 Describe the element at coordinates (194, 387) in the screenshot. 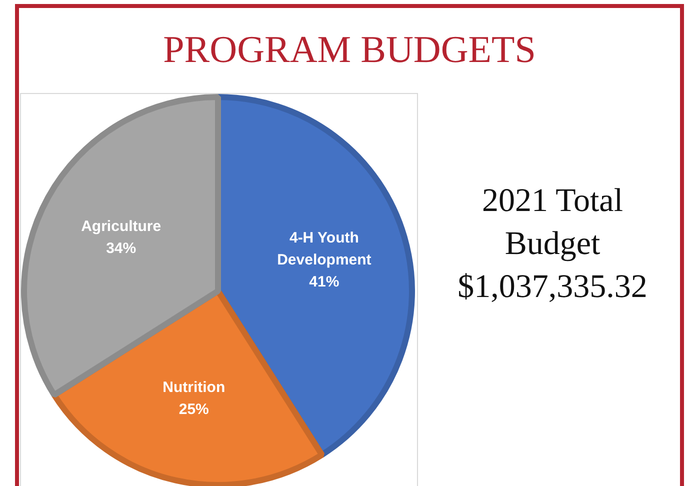

I see `slice-label: Nutrition` at that location.